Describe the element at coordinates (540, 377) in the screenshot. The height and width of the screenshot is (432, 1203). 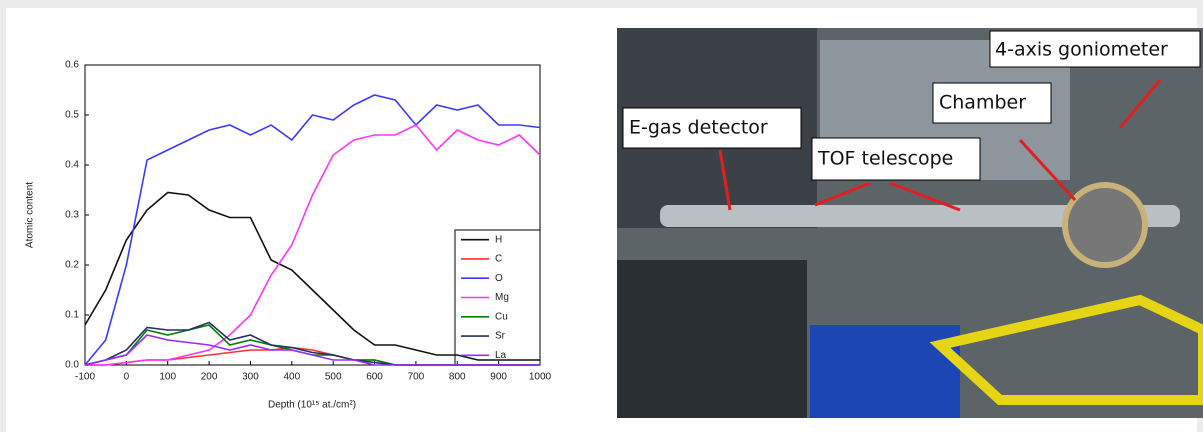
I see `x-tick-label: 1000` at that location.